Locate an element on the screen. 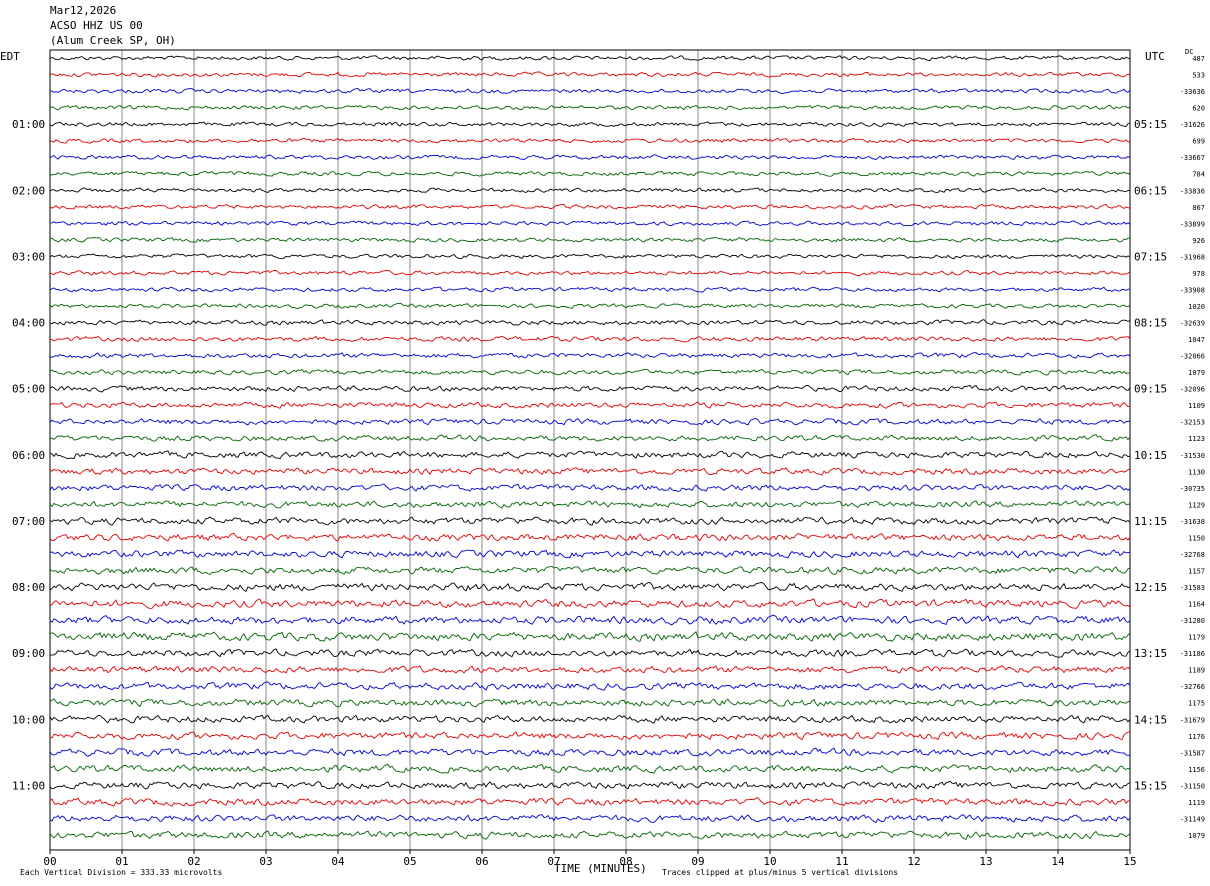 This screenshot has width=1210, height=886. dc-offset-label: 1189 is located at coordinates (1196, 671).